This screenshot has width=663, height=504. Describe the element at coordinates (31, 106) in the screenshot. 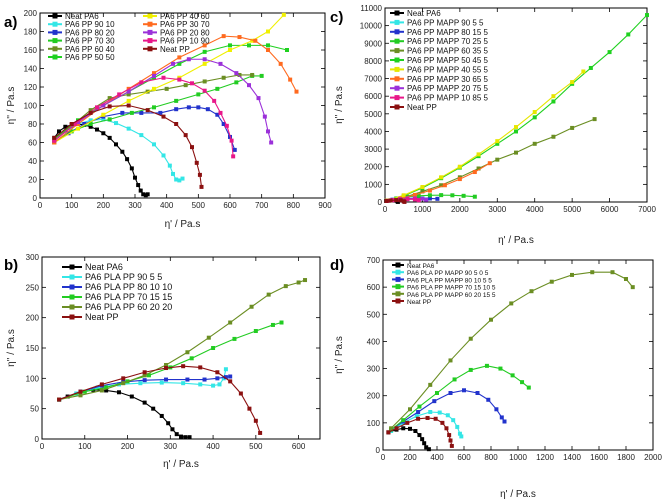

I see `y-tick-label: 100` at that location.